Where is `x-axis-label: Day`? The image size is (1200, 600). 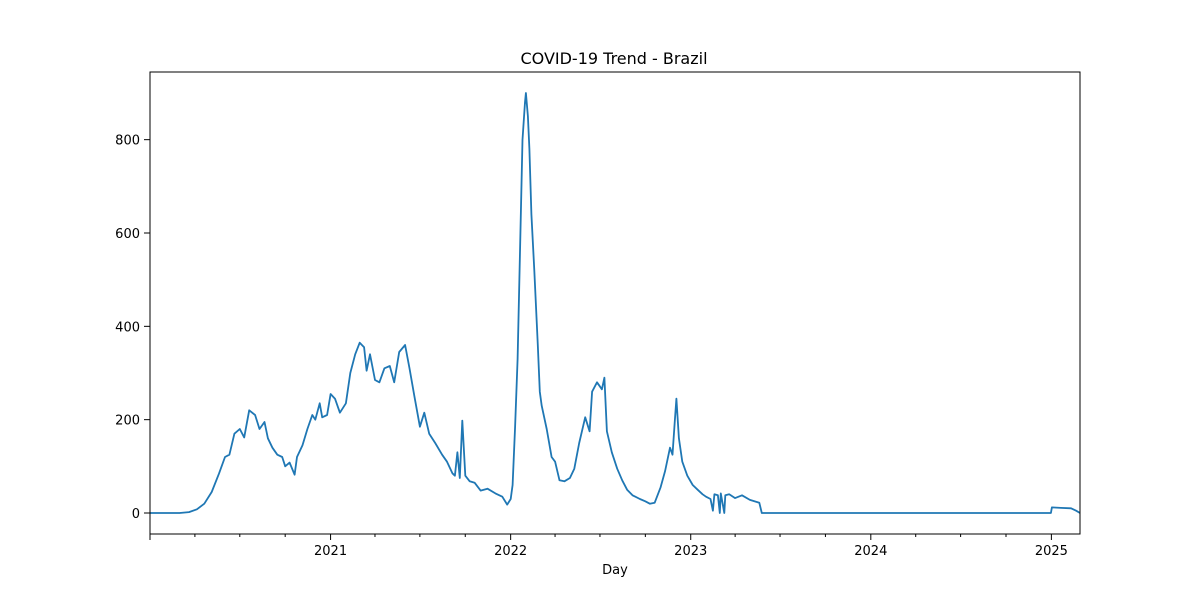
x-axis-label: Day is located at coordinates (615, 570).